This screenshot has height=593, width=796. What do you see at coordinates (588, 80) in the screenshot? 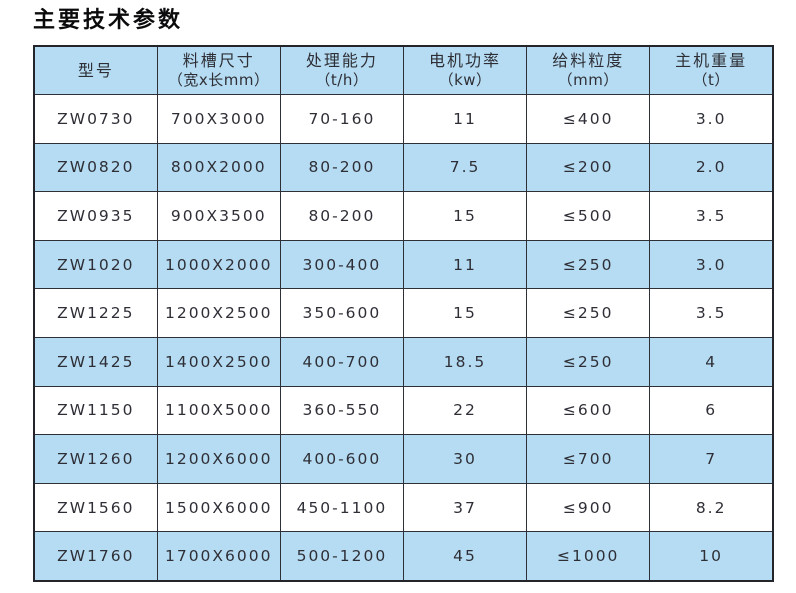
I see `header-unit: （mm）` at bounding box center [588, 80].